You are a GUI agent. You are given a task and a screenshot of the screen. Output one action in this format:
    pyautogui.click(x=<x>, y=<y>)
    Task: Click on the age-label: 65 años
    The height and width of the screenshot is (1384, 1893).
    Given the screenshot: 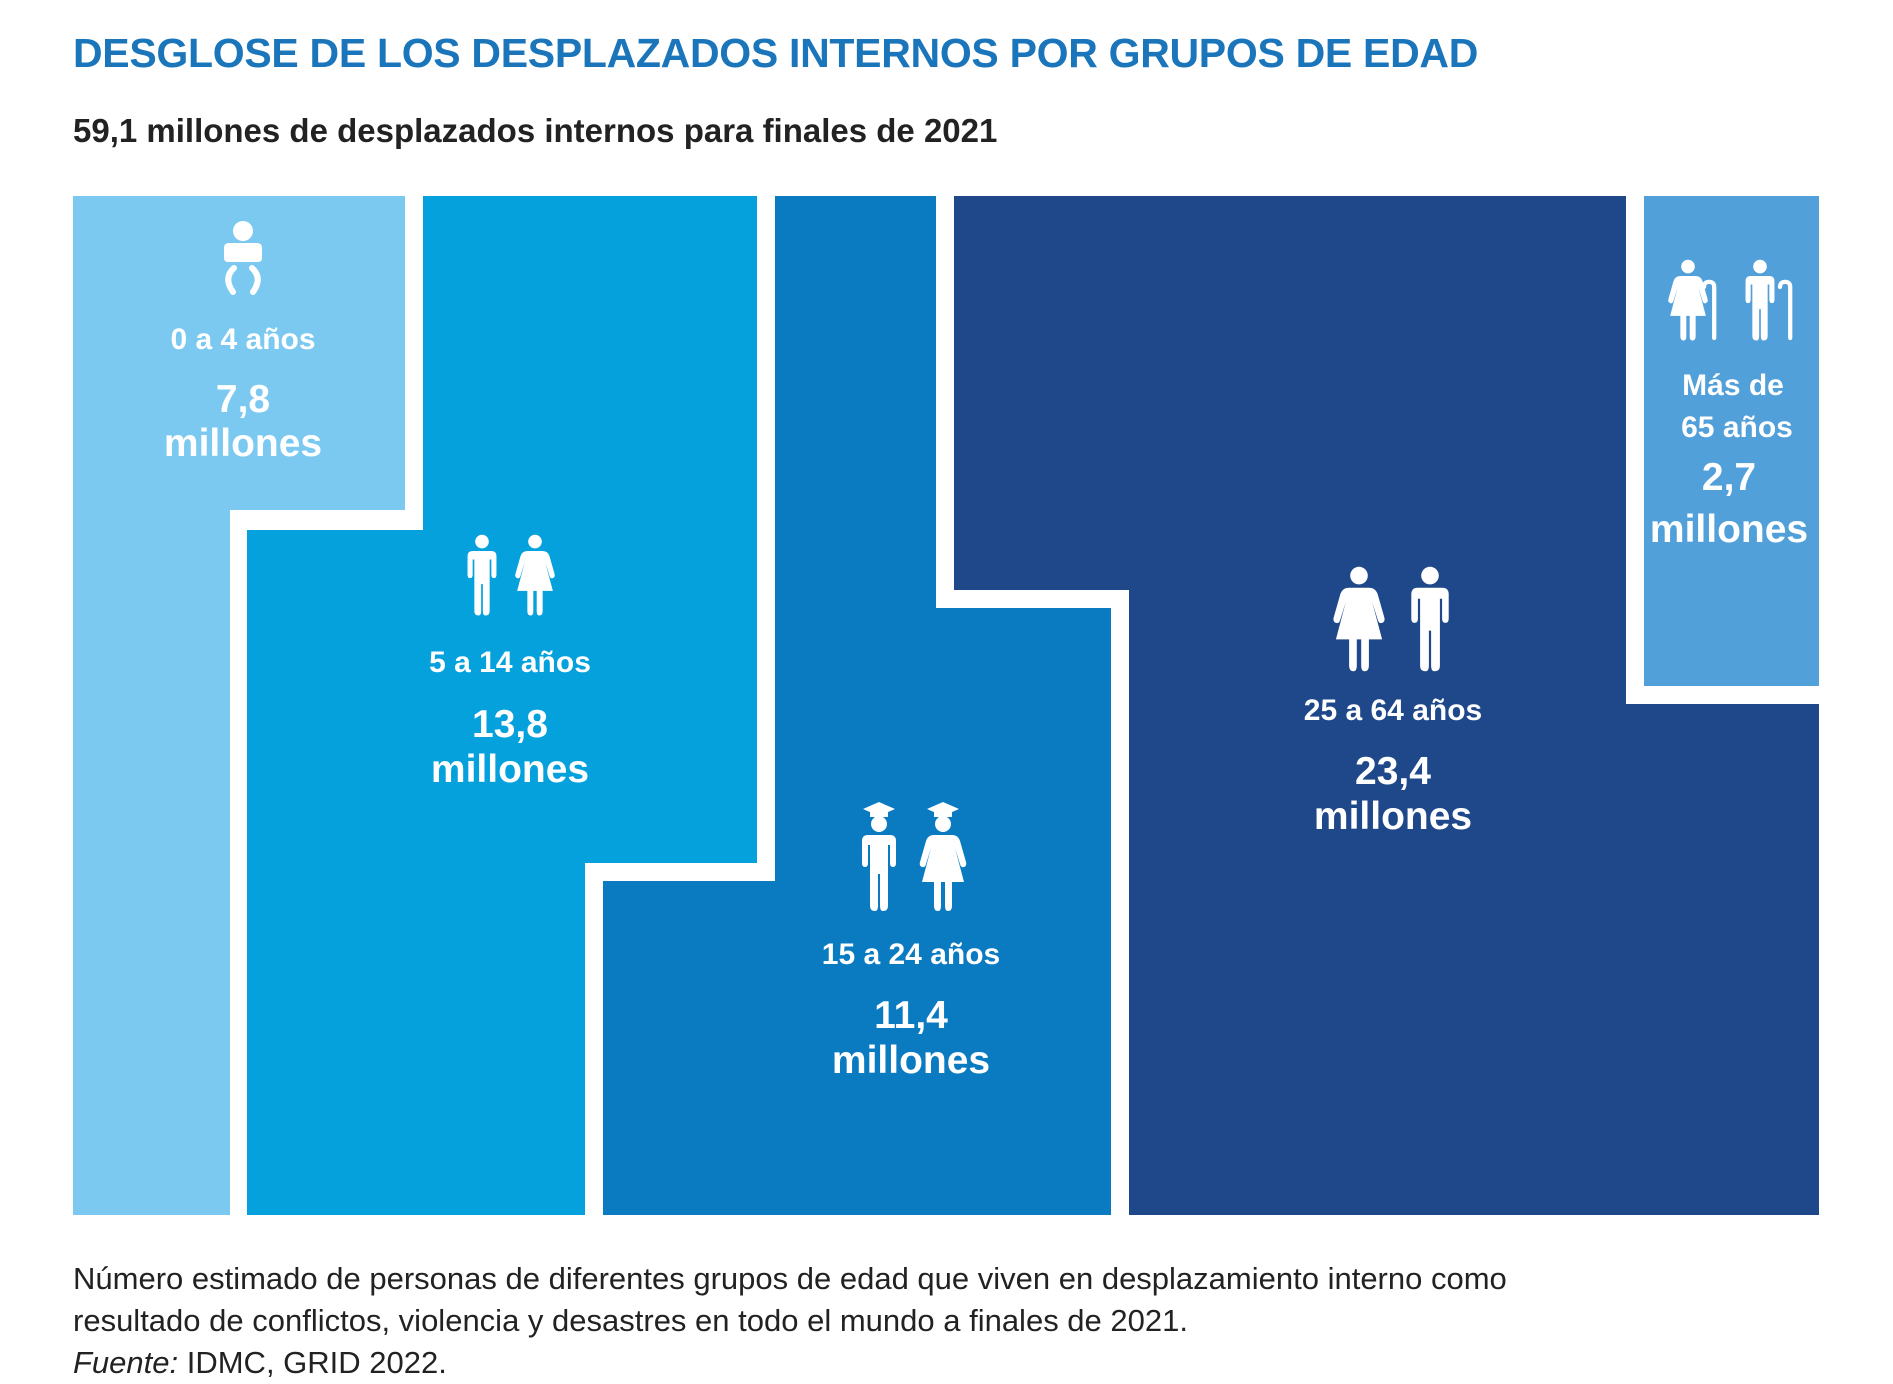 What is the action you would take?
    pyautogui.click(x=1737, y=427)
    